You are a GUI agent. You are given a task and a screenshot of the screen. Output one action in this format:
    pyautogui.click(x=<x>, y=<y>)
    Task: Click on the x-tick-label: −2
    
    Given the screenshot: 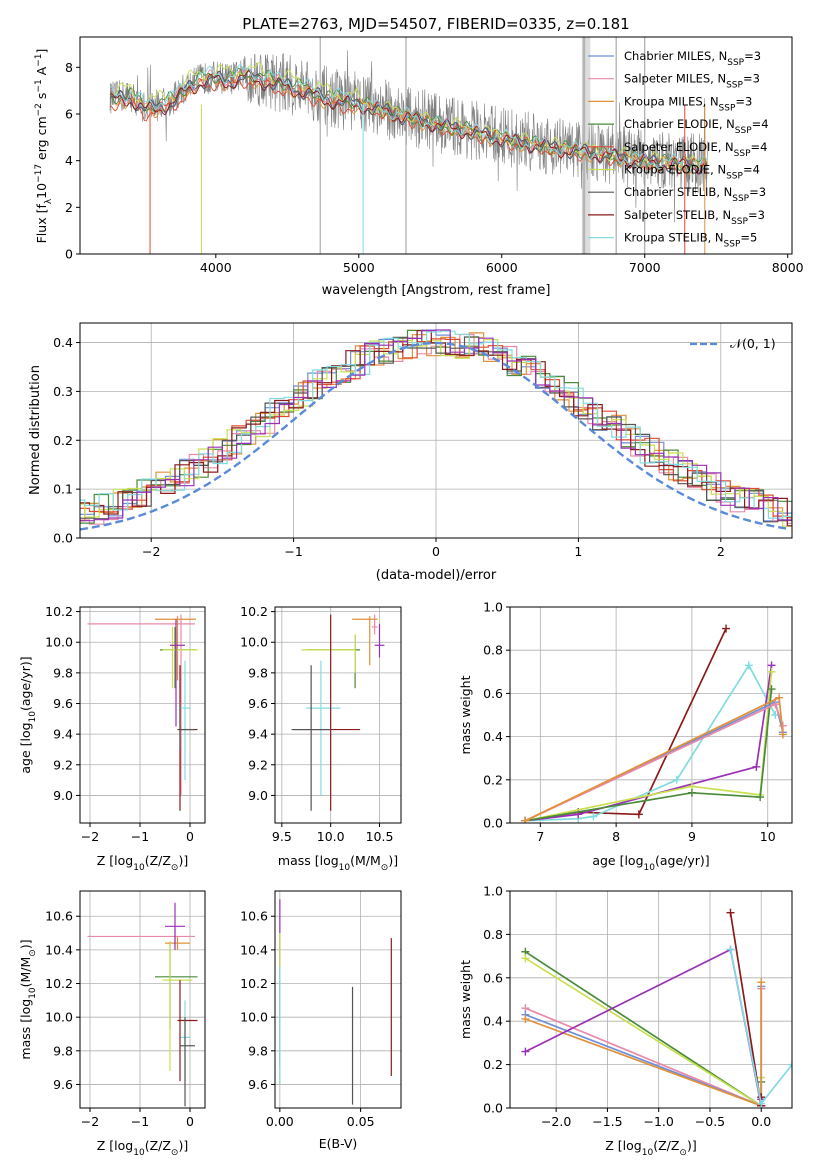 What is the action you would take?
    pyautogui.click(x=90, y=1121)
    